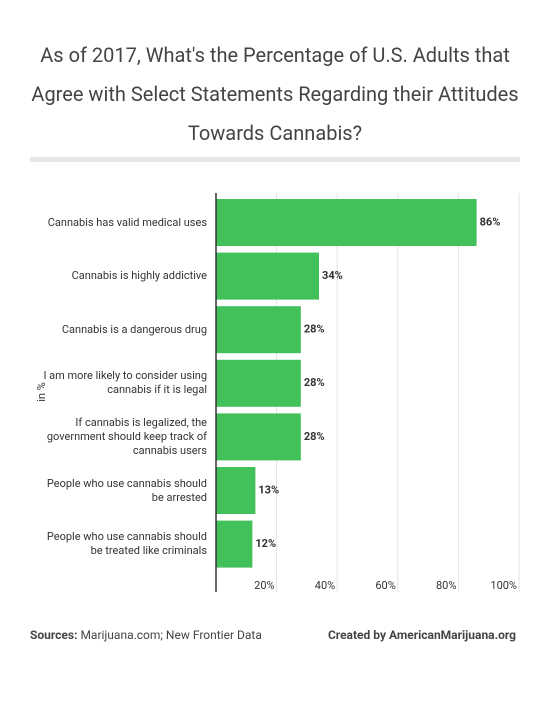  What do you see at coordinates (54, 635) in the screenshot?
I see `source-label: Sources:` at bounding box center [54, 635].